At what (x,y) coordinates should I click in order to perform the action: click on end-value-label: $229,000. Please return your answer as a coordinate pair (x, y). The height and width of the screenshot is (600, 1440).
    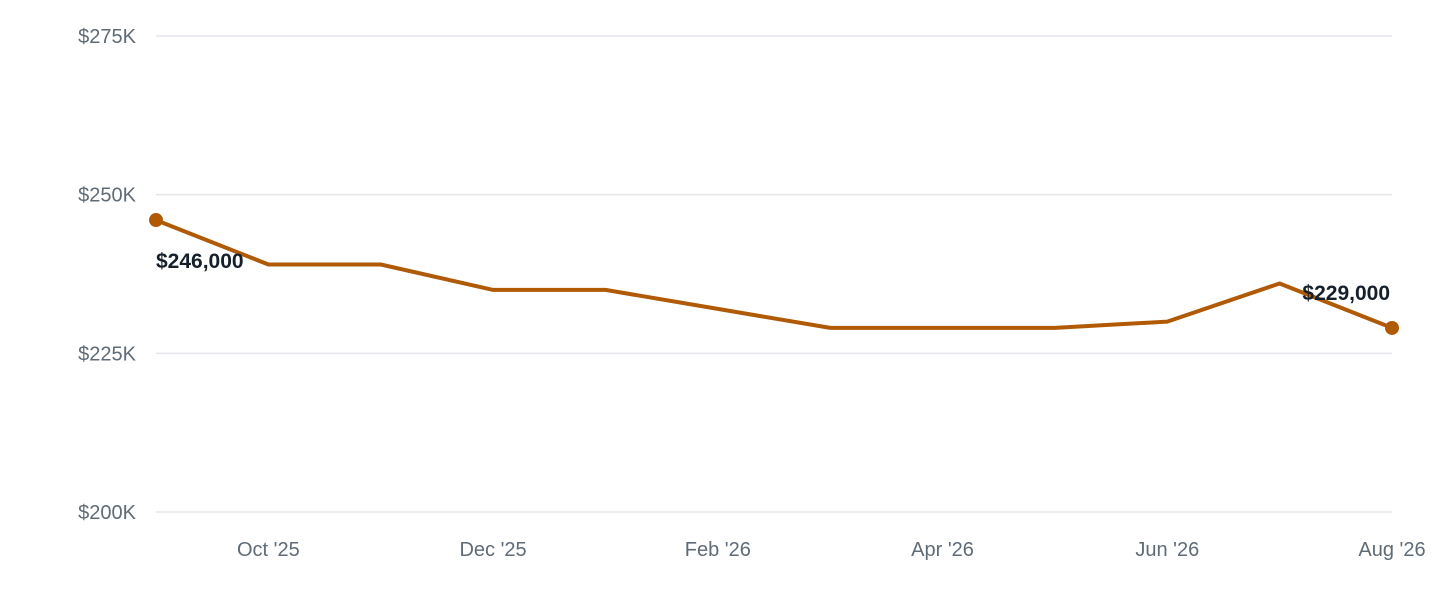
    Looking at the image, I should click on (1346, 293).